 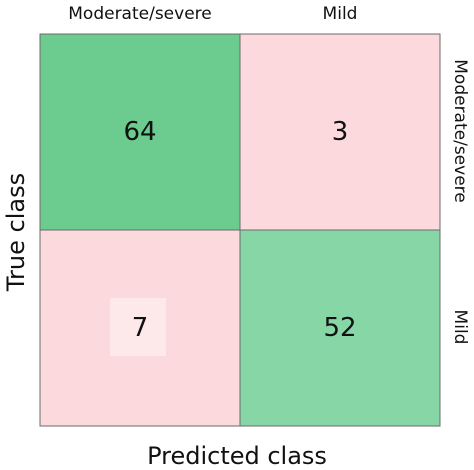 What do you see at coordinates (340, 14) in the screenshot?
I see `column-label-mild: Mild` at bounding box center [340, 14].